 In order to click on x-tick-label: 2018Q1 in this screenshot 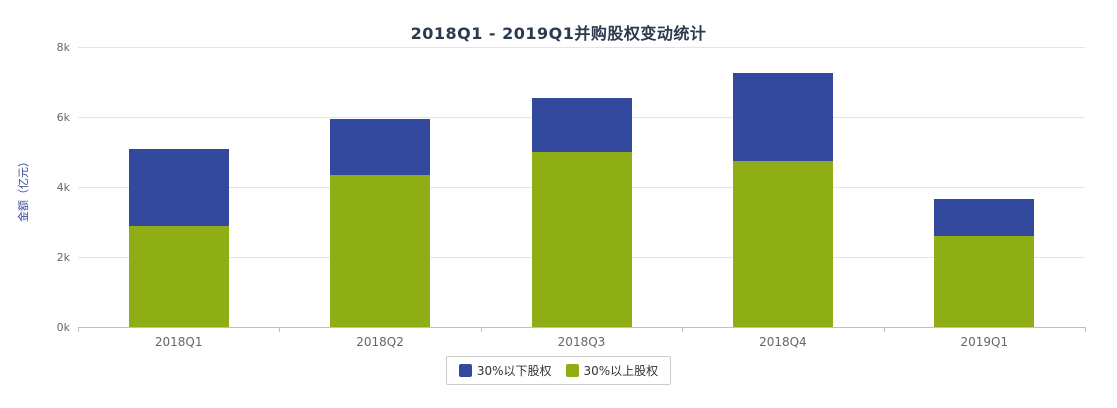, I will do `click(178, 342)`.